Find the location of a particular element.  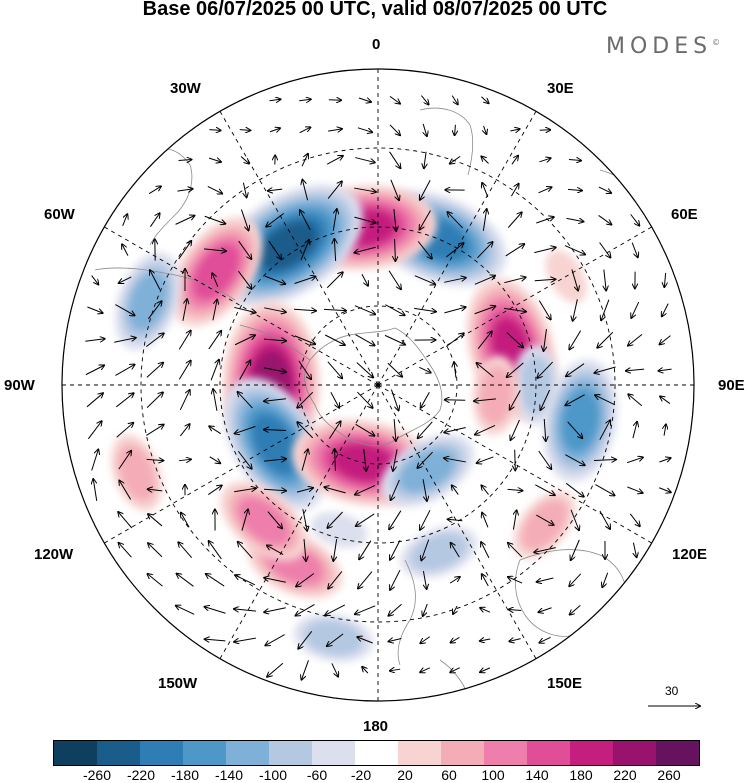

colorbar-tick-label: 20 is located at coordinates (405, 775).